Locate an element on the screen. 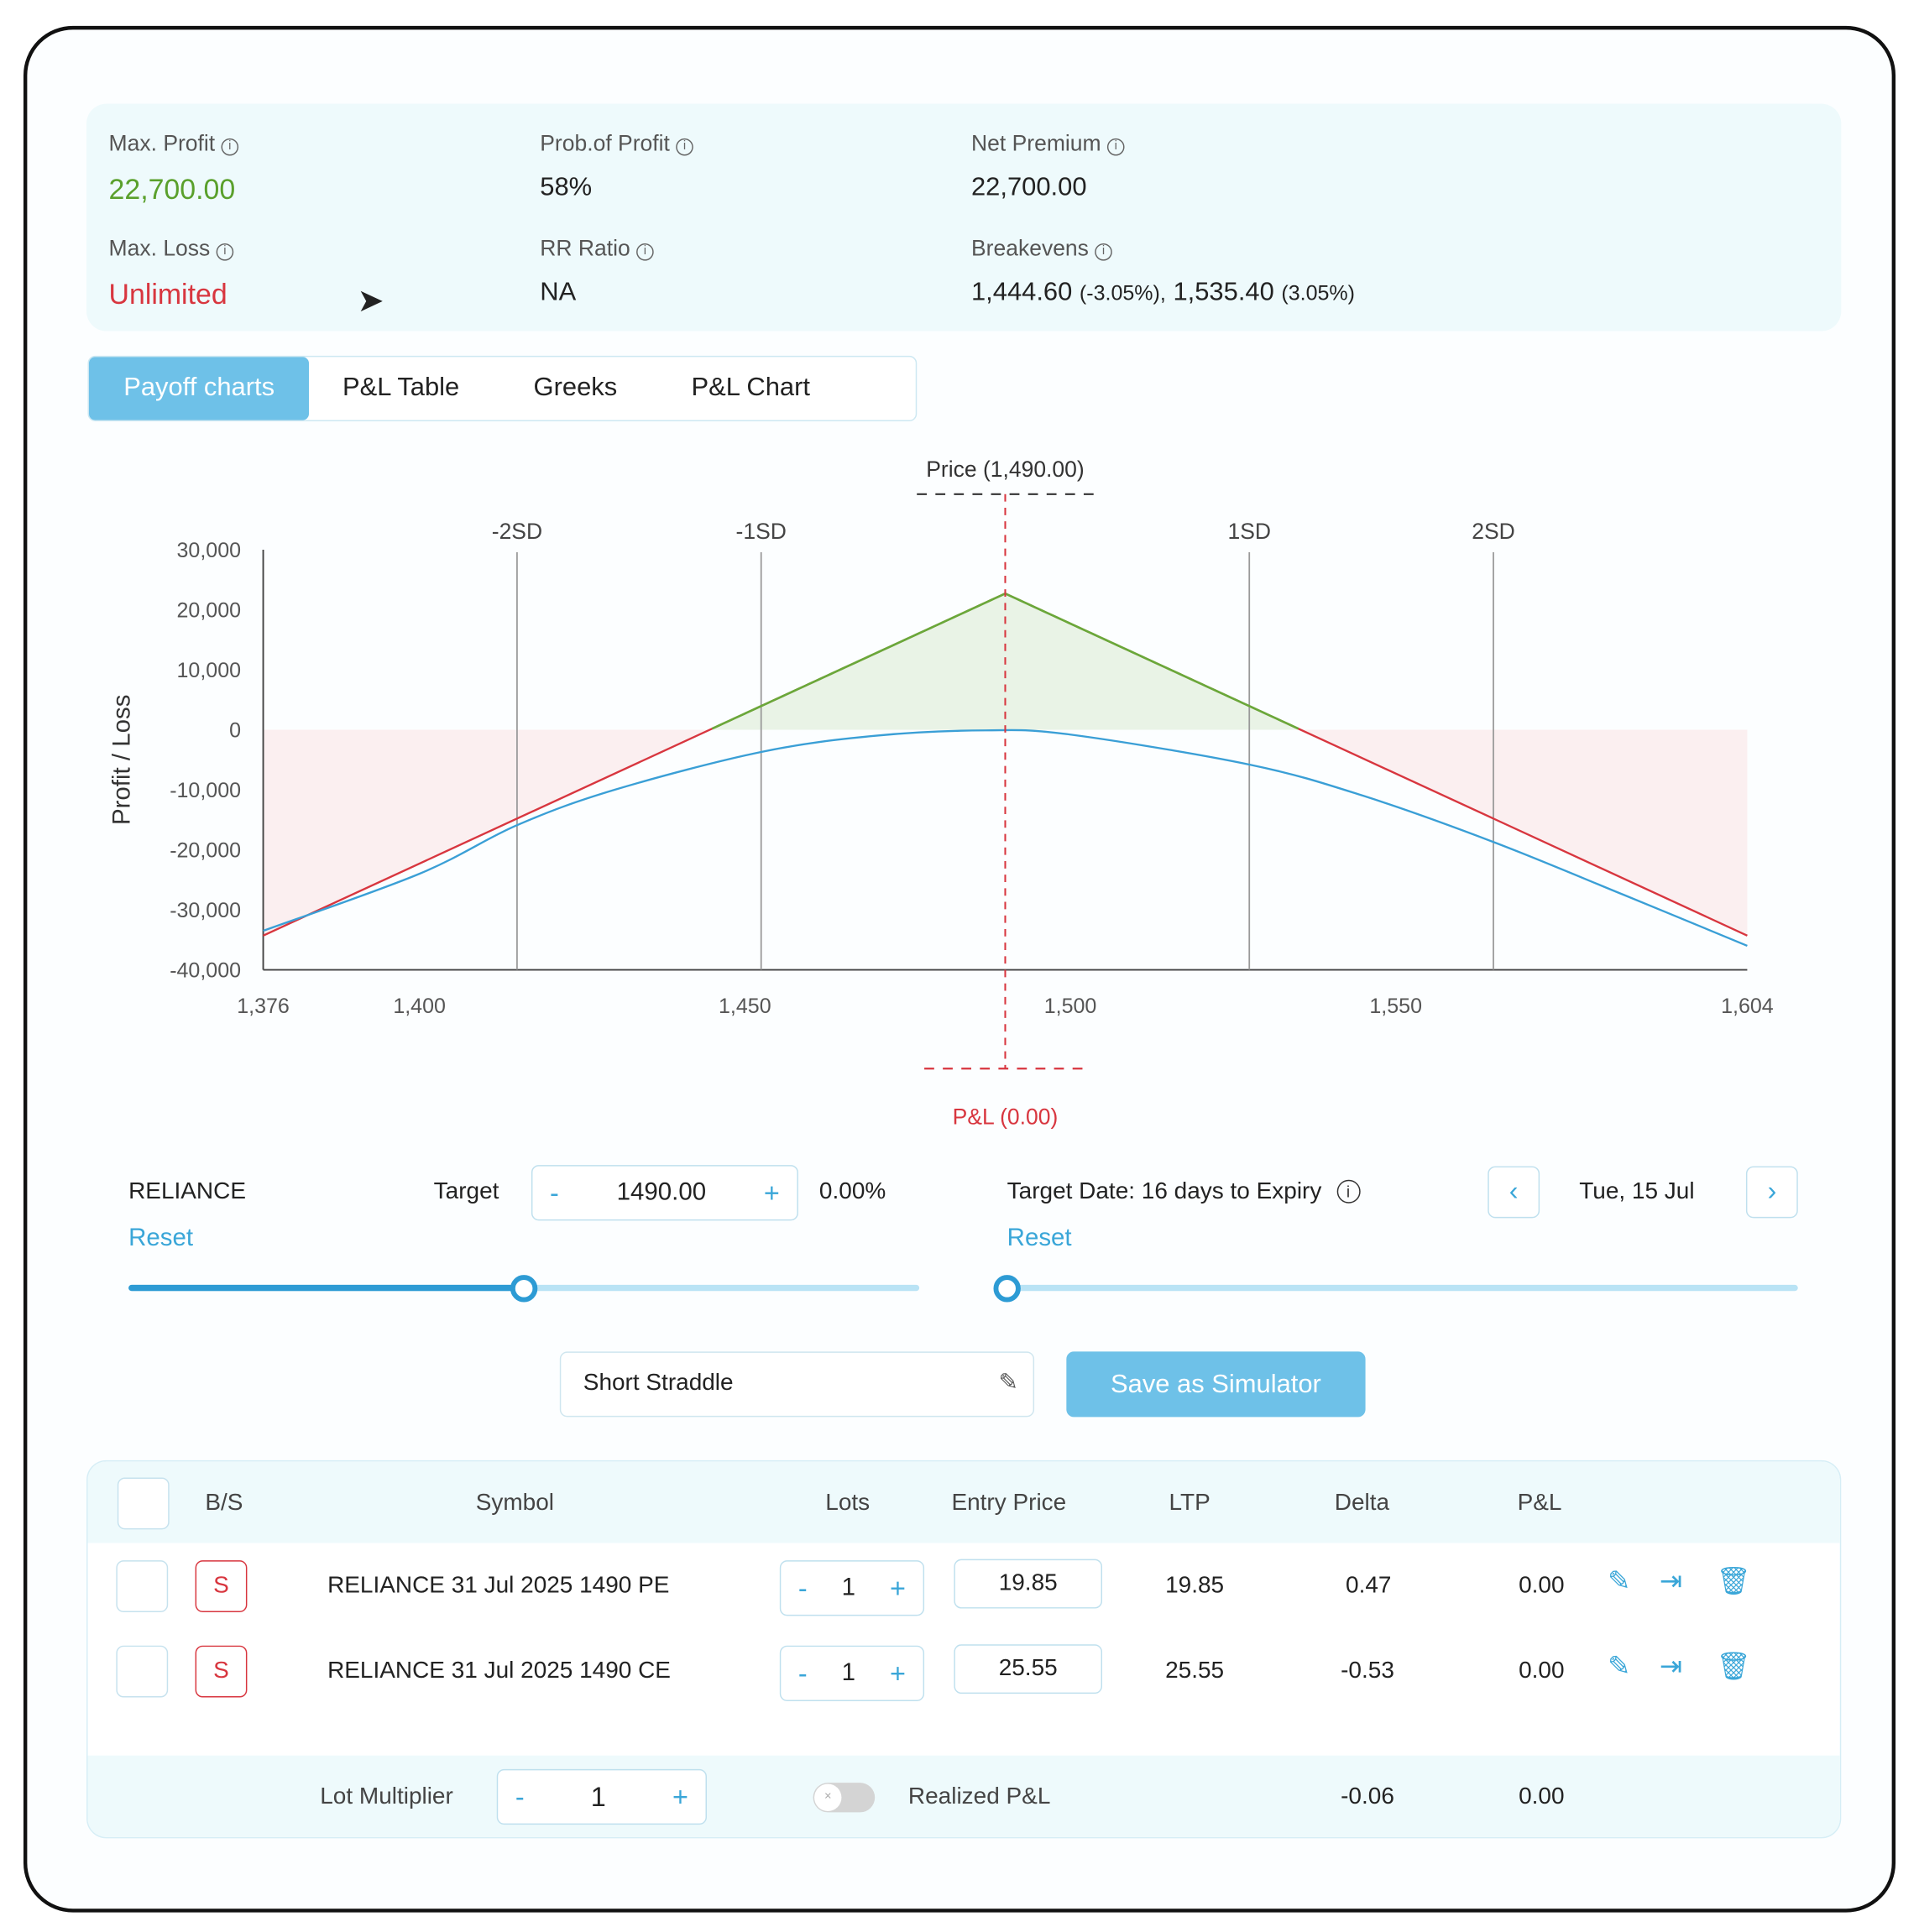 This screenshot has width=1919, height=1932. chart-tabs: Payoff charts P&L Table Greeks P&L Chart is located at coordinates (503, 388).